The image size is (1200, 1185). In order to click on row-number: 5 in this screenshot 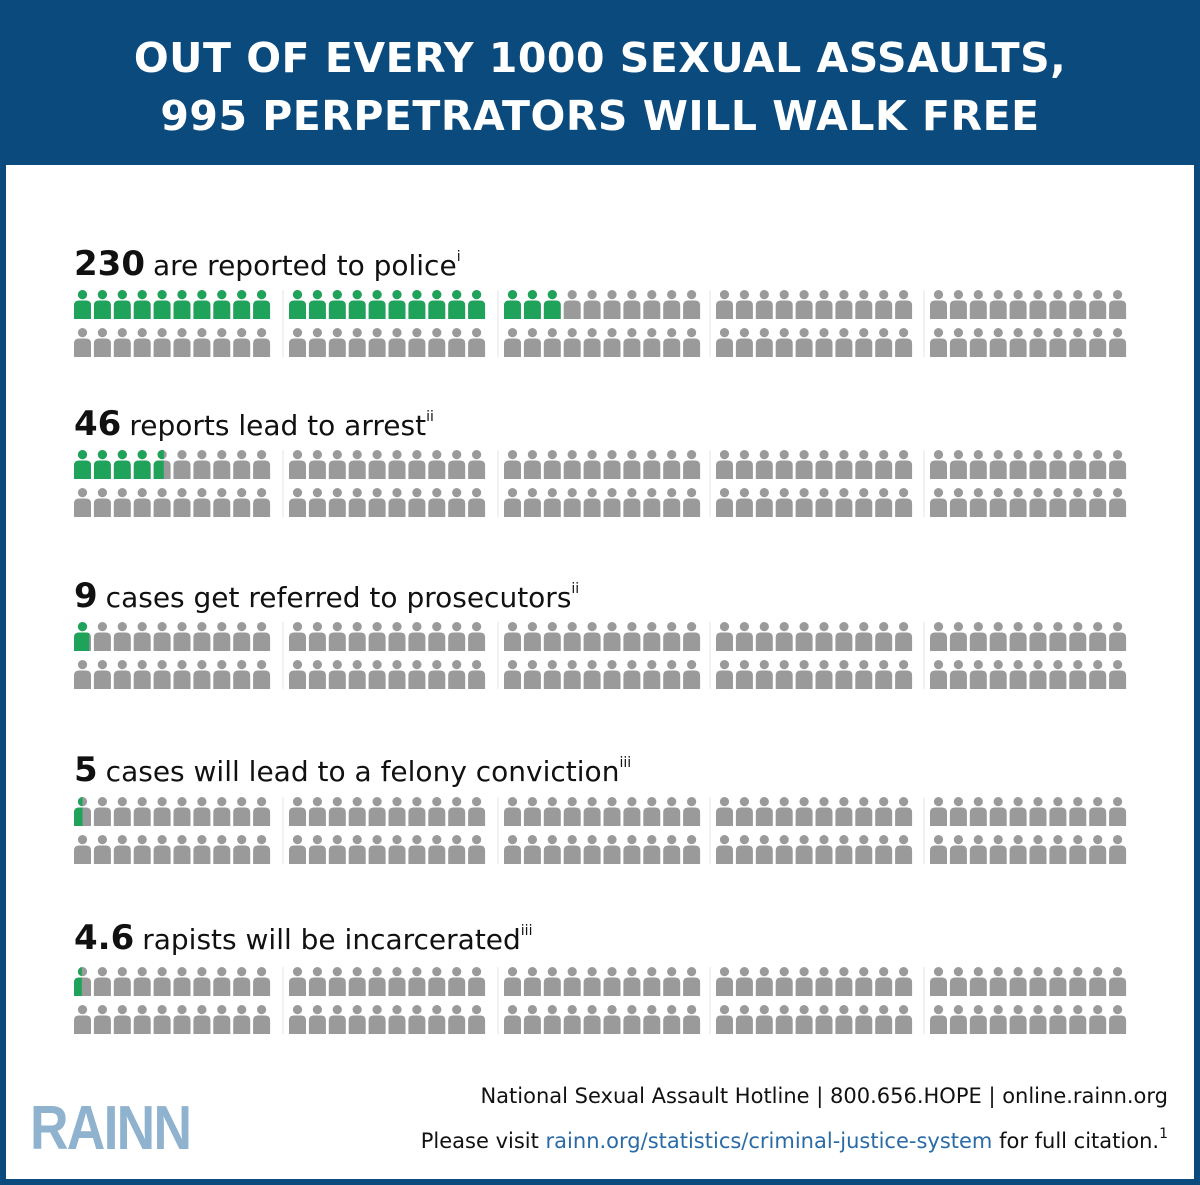, I will do `click(86, 770)`.